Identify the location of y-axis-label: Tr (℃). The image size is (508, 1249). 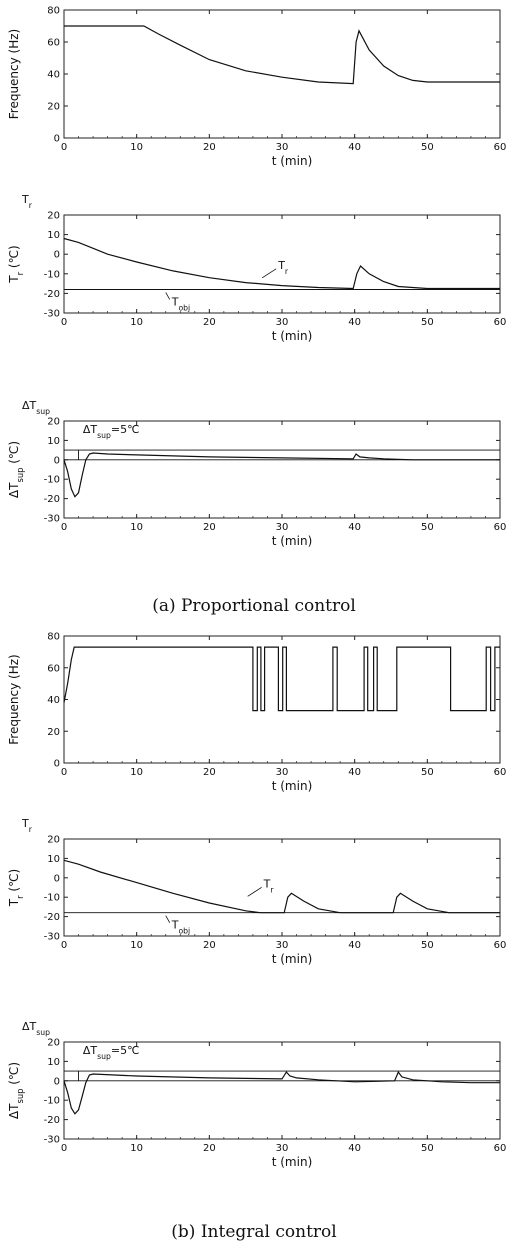
(16, 264).